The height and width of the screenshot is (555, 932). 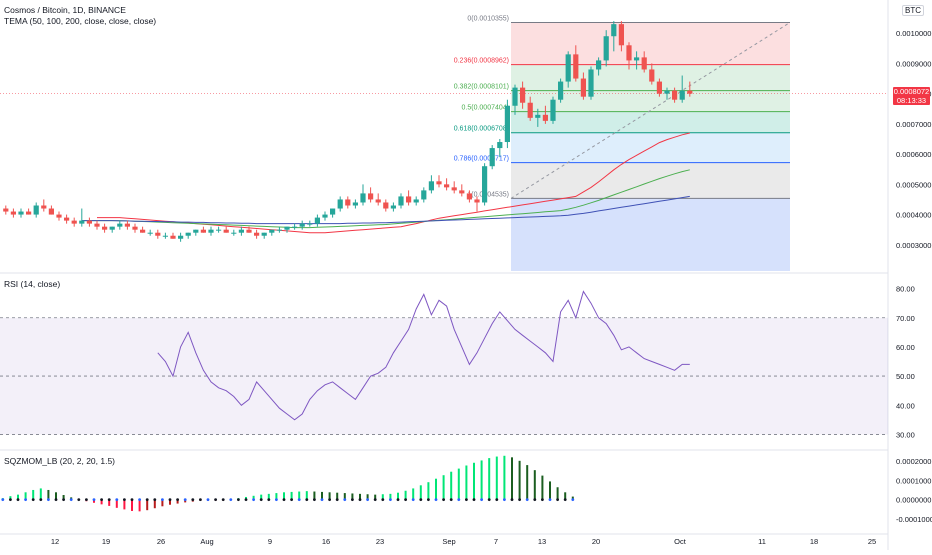 I want to click on rsi-axis-label: 70.00, so click(x=905, y=318).